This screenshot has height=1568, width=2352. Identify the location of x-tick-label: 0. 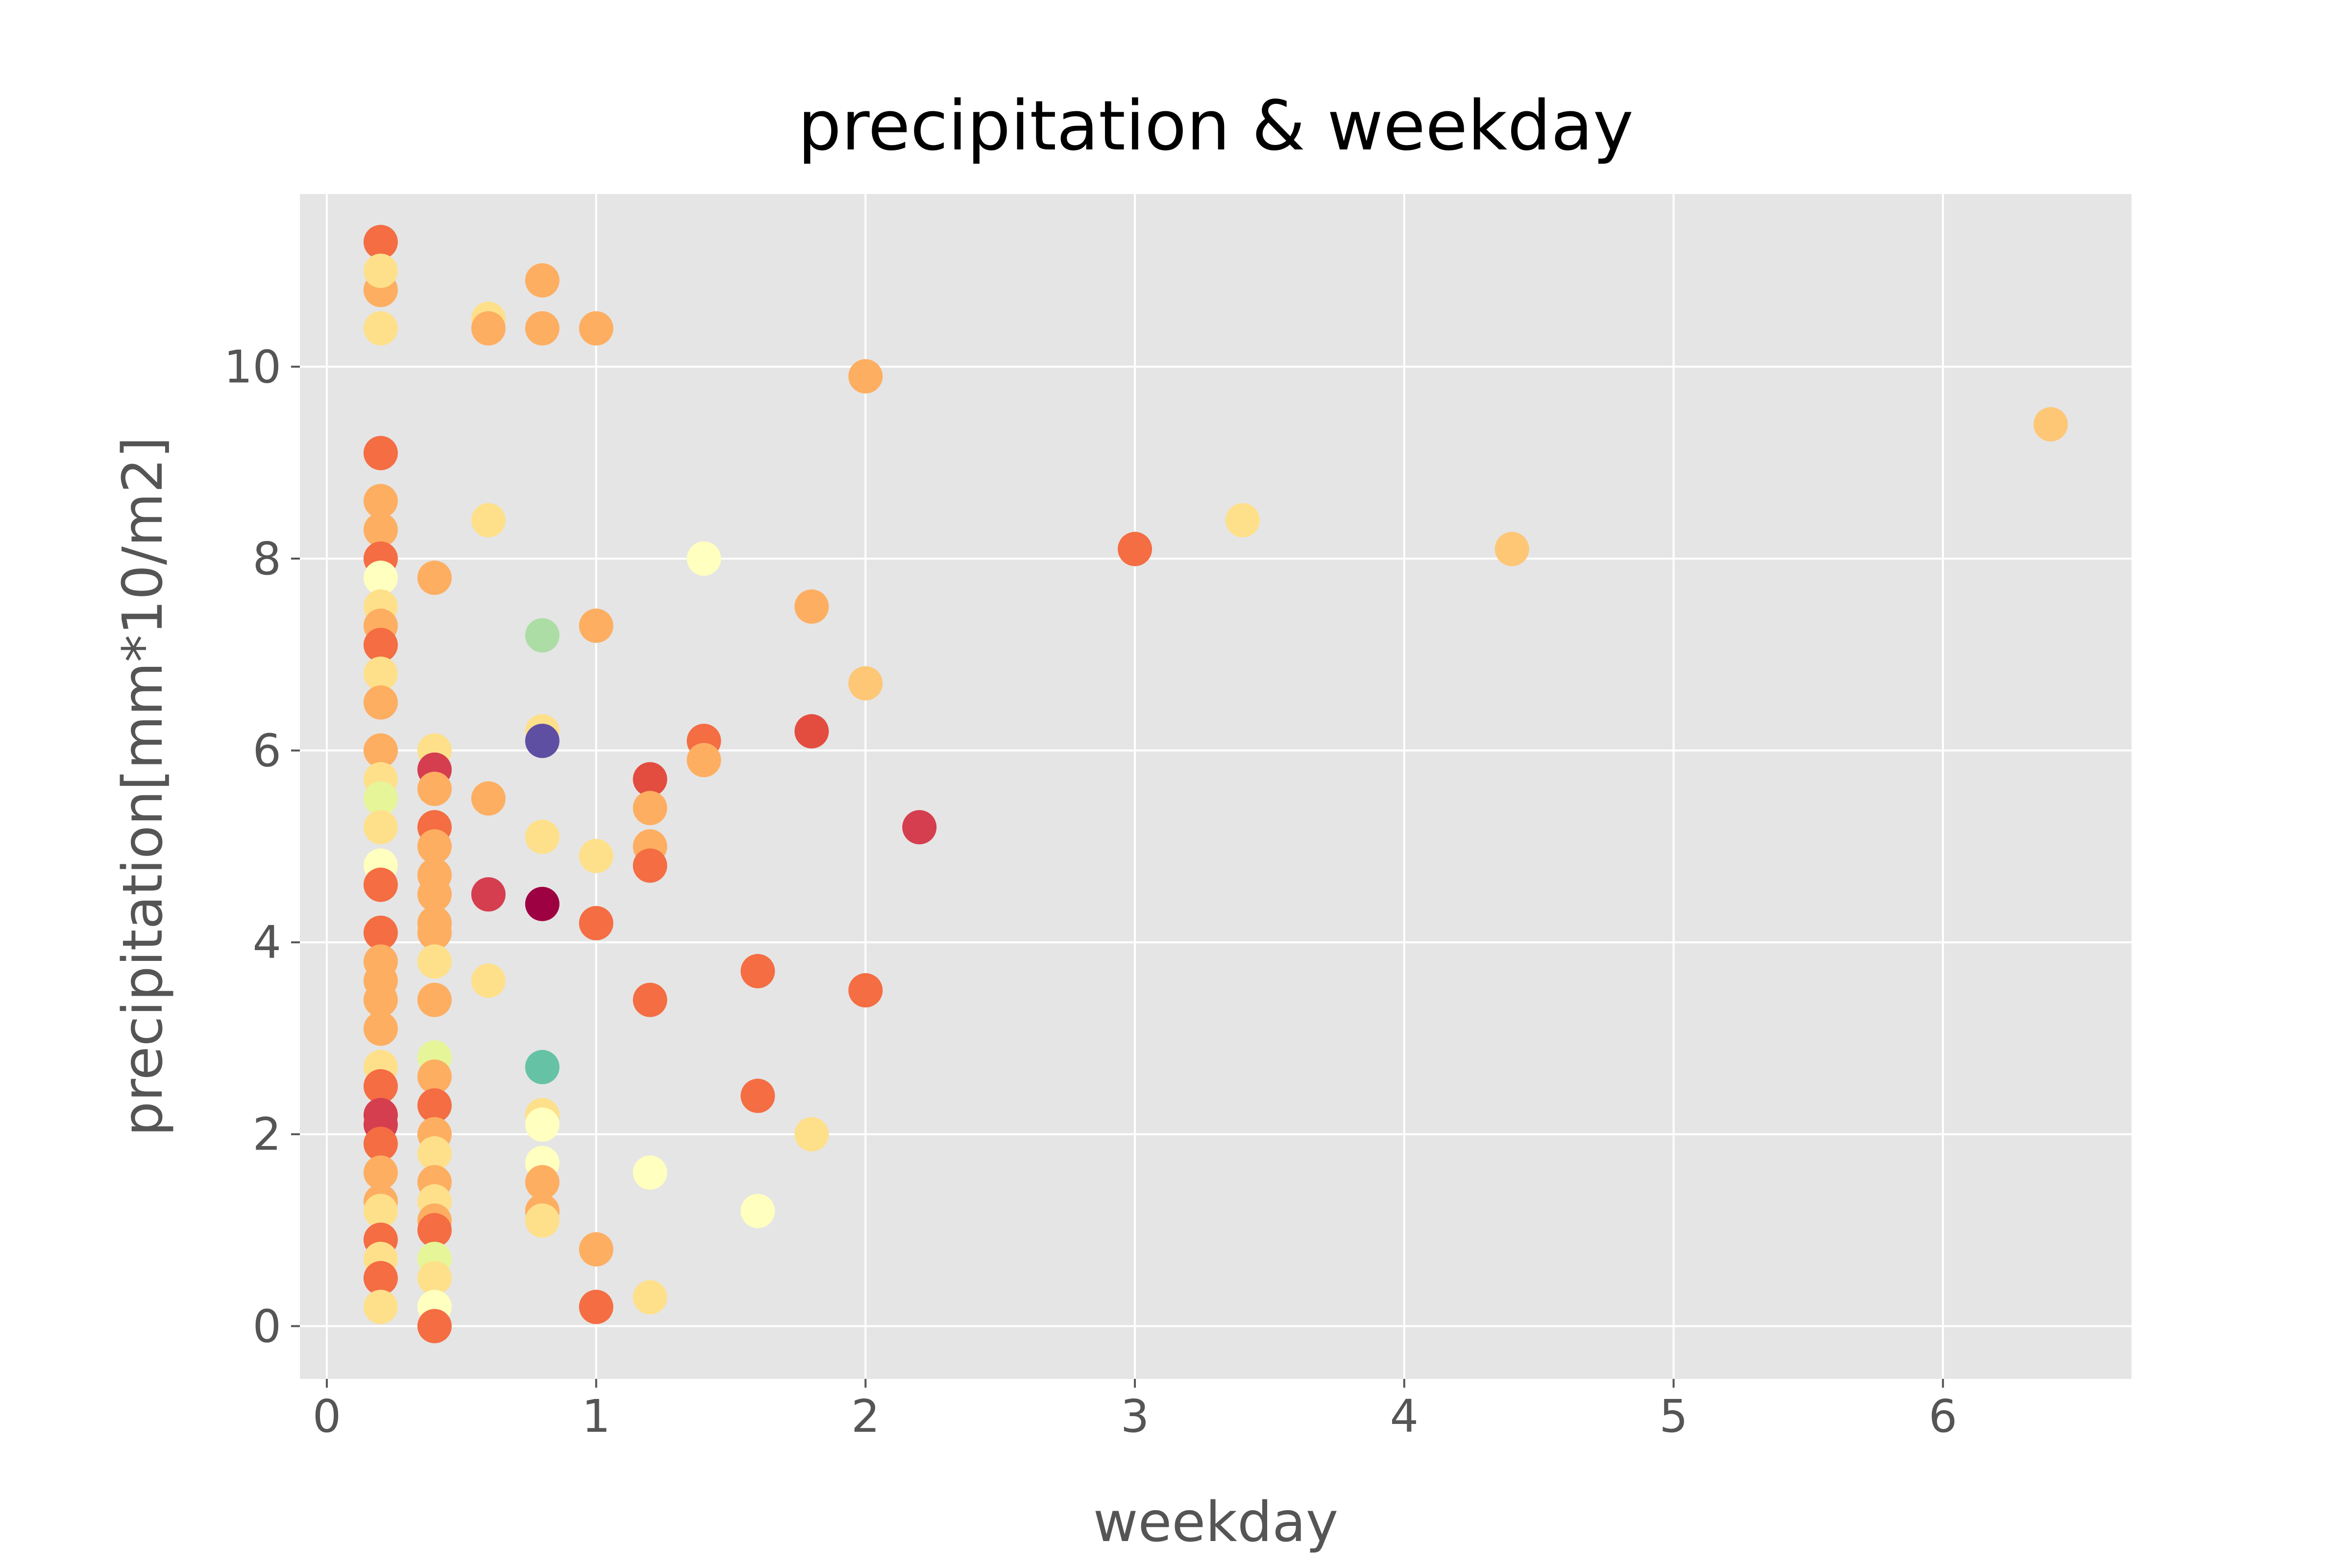
(327, 1416).